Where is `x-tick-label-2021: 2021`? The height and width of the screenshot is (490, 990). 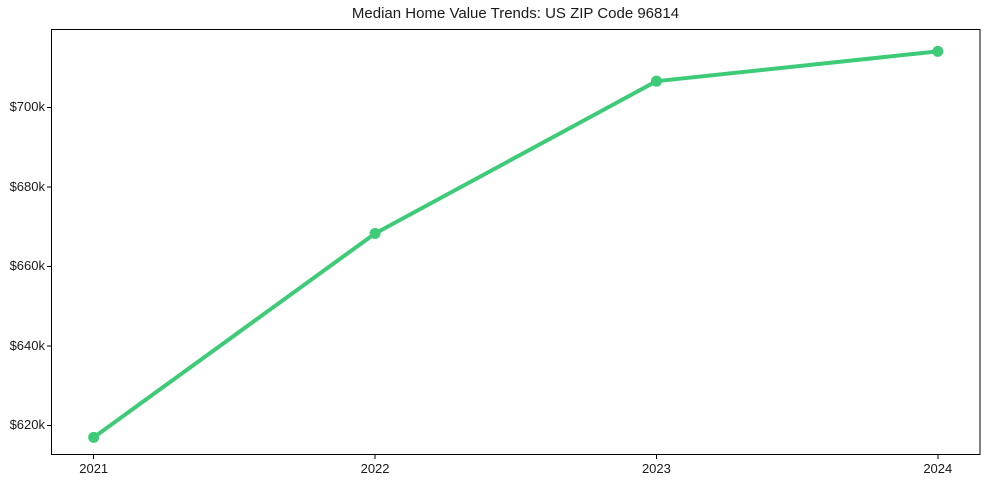 x-tick-label-2021: 2021 is located at coordinates (94, 468).